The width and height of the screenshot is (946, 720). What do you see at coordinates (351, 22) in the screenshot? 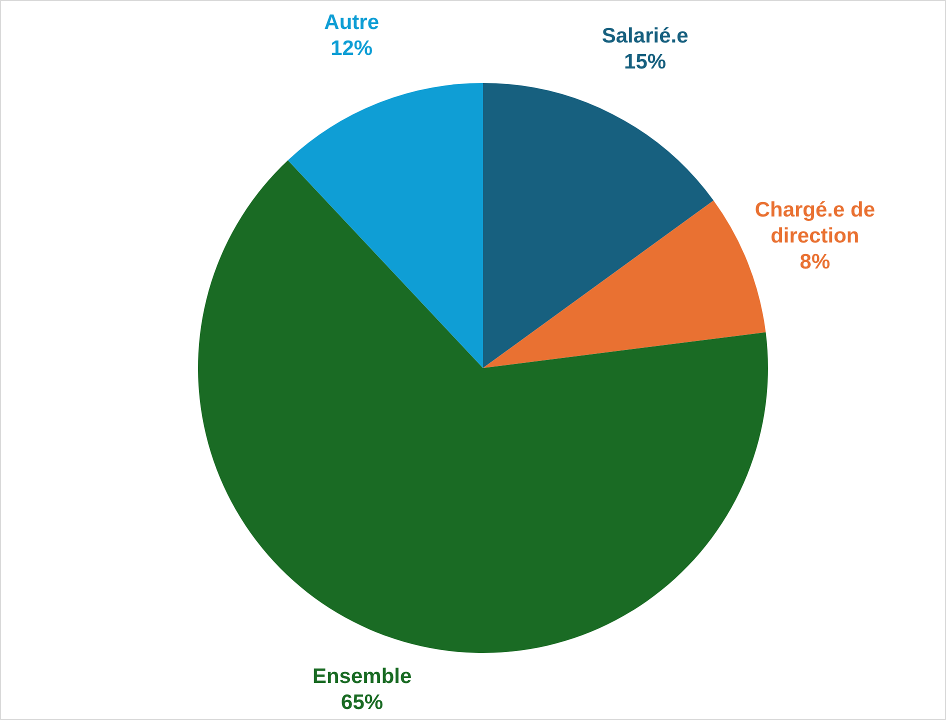
I see `slice-label: Autre` at bounding box center [351, 22].